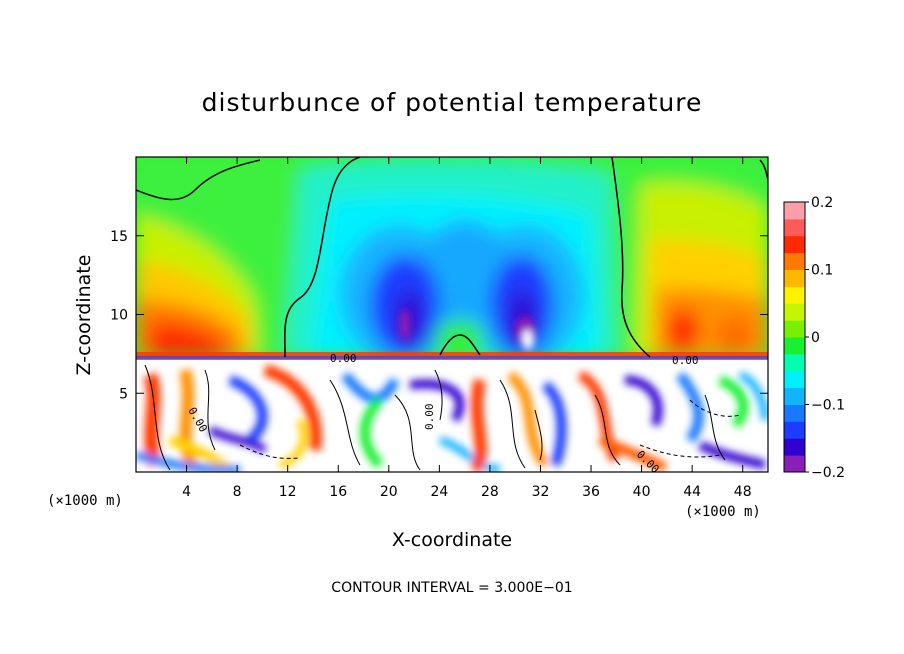 The image size is (904, 654). What do you see at coordinates (119, 237) in the screenshot?
I see `y-tick-label: 15` at bounding box center [119, 237].